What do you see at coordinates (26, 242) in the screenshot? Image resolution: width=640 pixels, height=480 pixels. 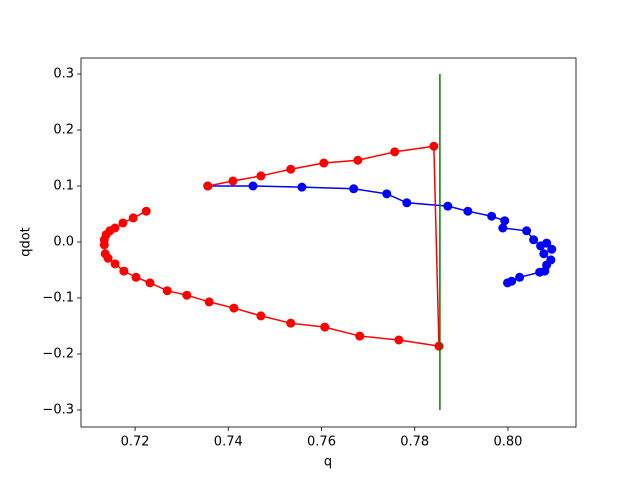 I see `y-axis-label: qdot` at bounding box center [26, 242].